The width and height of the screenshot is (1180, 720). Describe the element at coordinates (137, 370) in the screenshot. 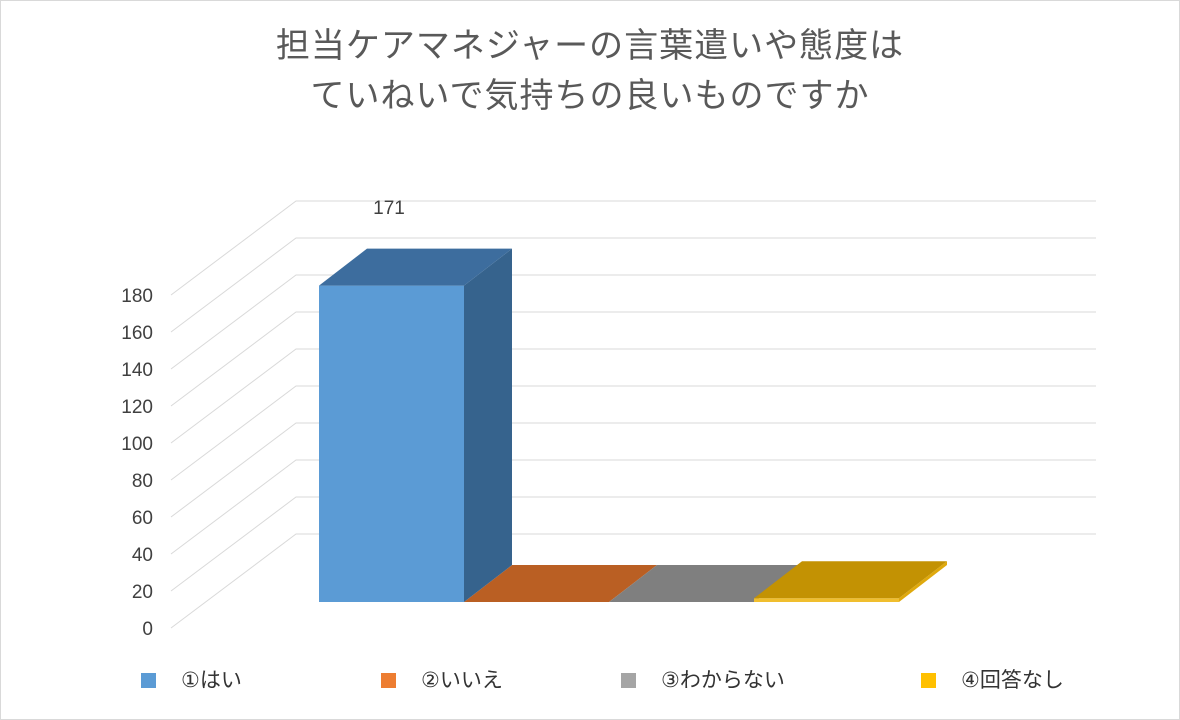

I see `y-axis-tick-label: 140` at that location.